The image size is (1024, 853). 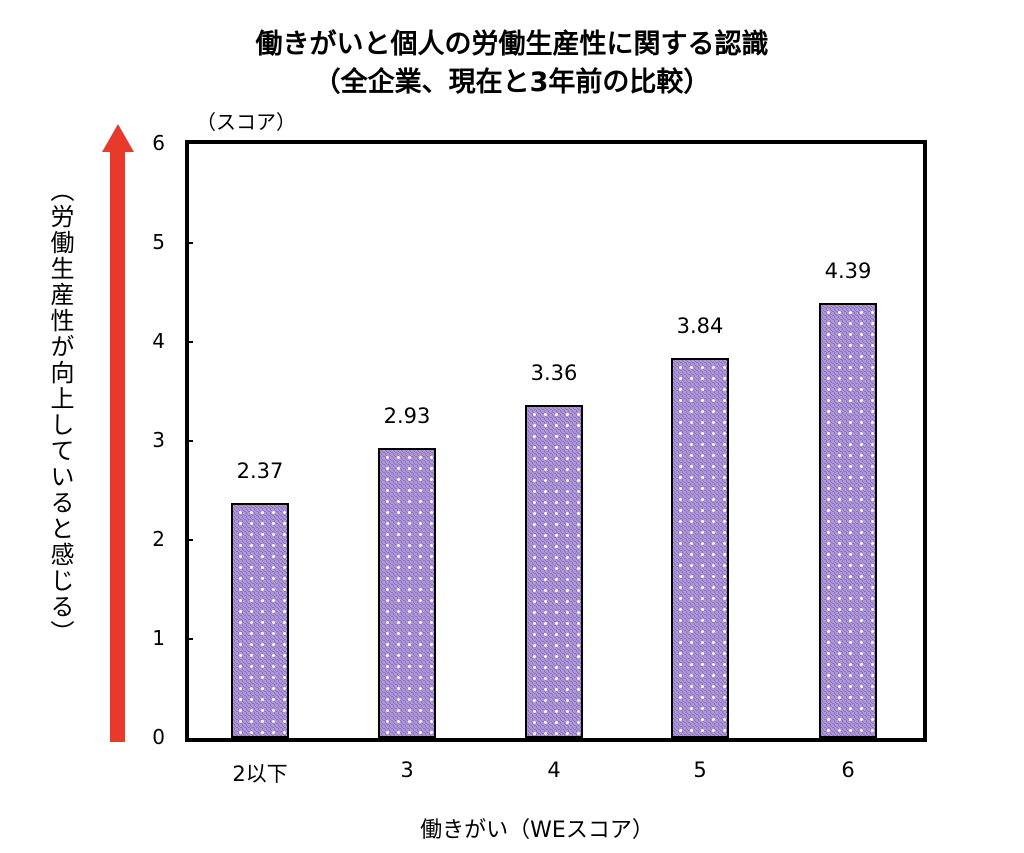 What do you see at coordinates (158, 737) in the screenshot?
I see `y-tick-label: 0` at bounding box center [158, 737].